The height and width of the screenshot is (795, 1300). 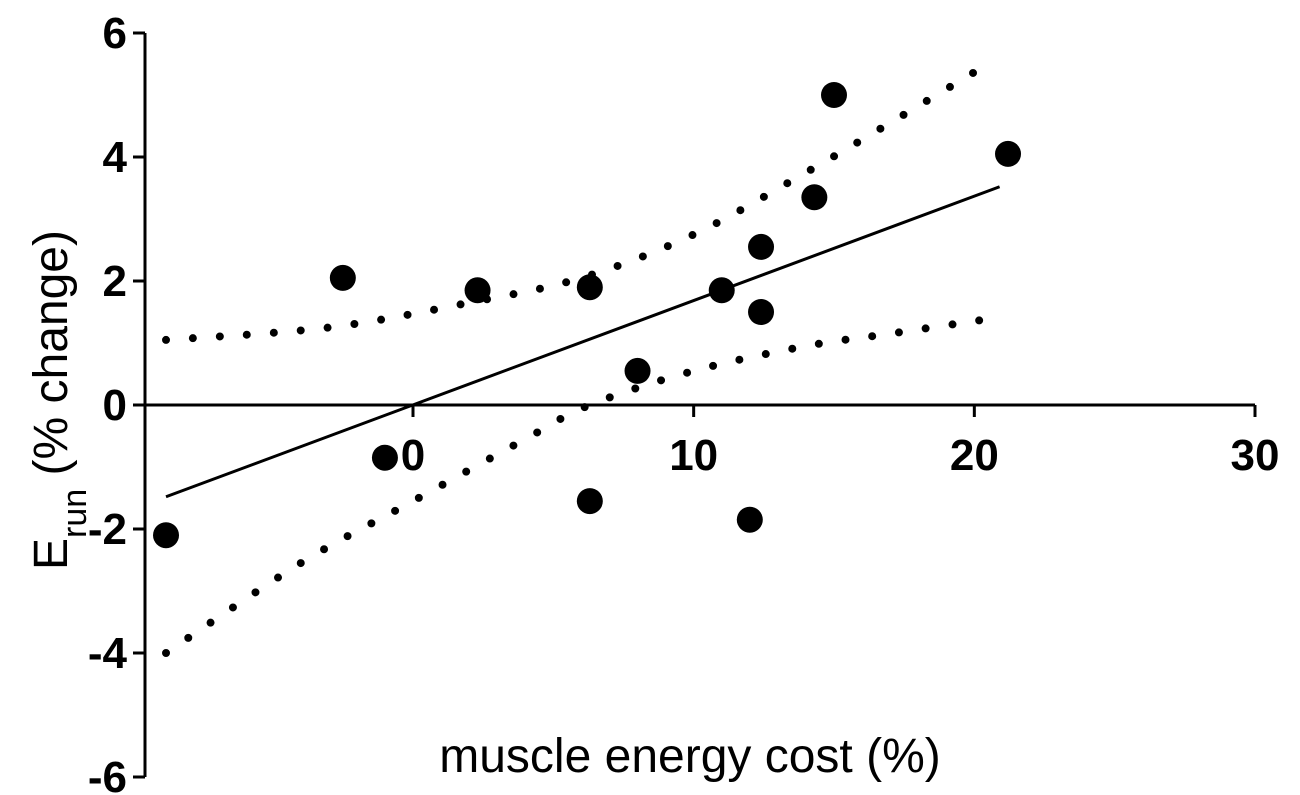 I want to click on x-tick-label: 20, so click(x=974, y=455).